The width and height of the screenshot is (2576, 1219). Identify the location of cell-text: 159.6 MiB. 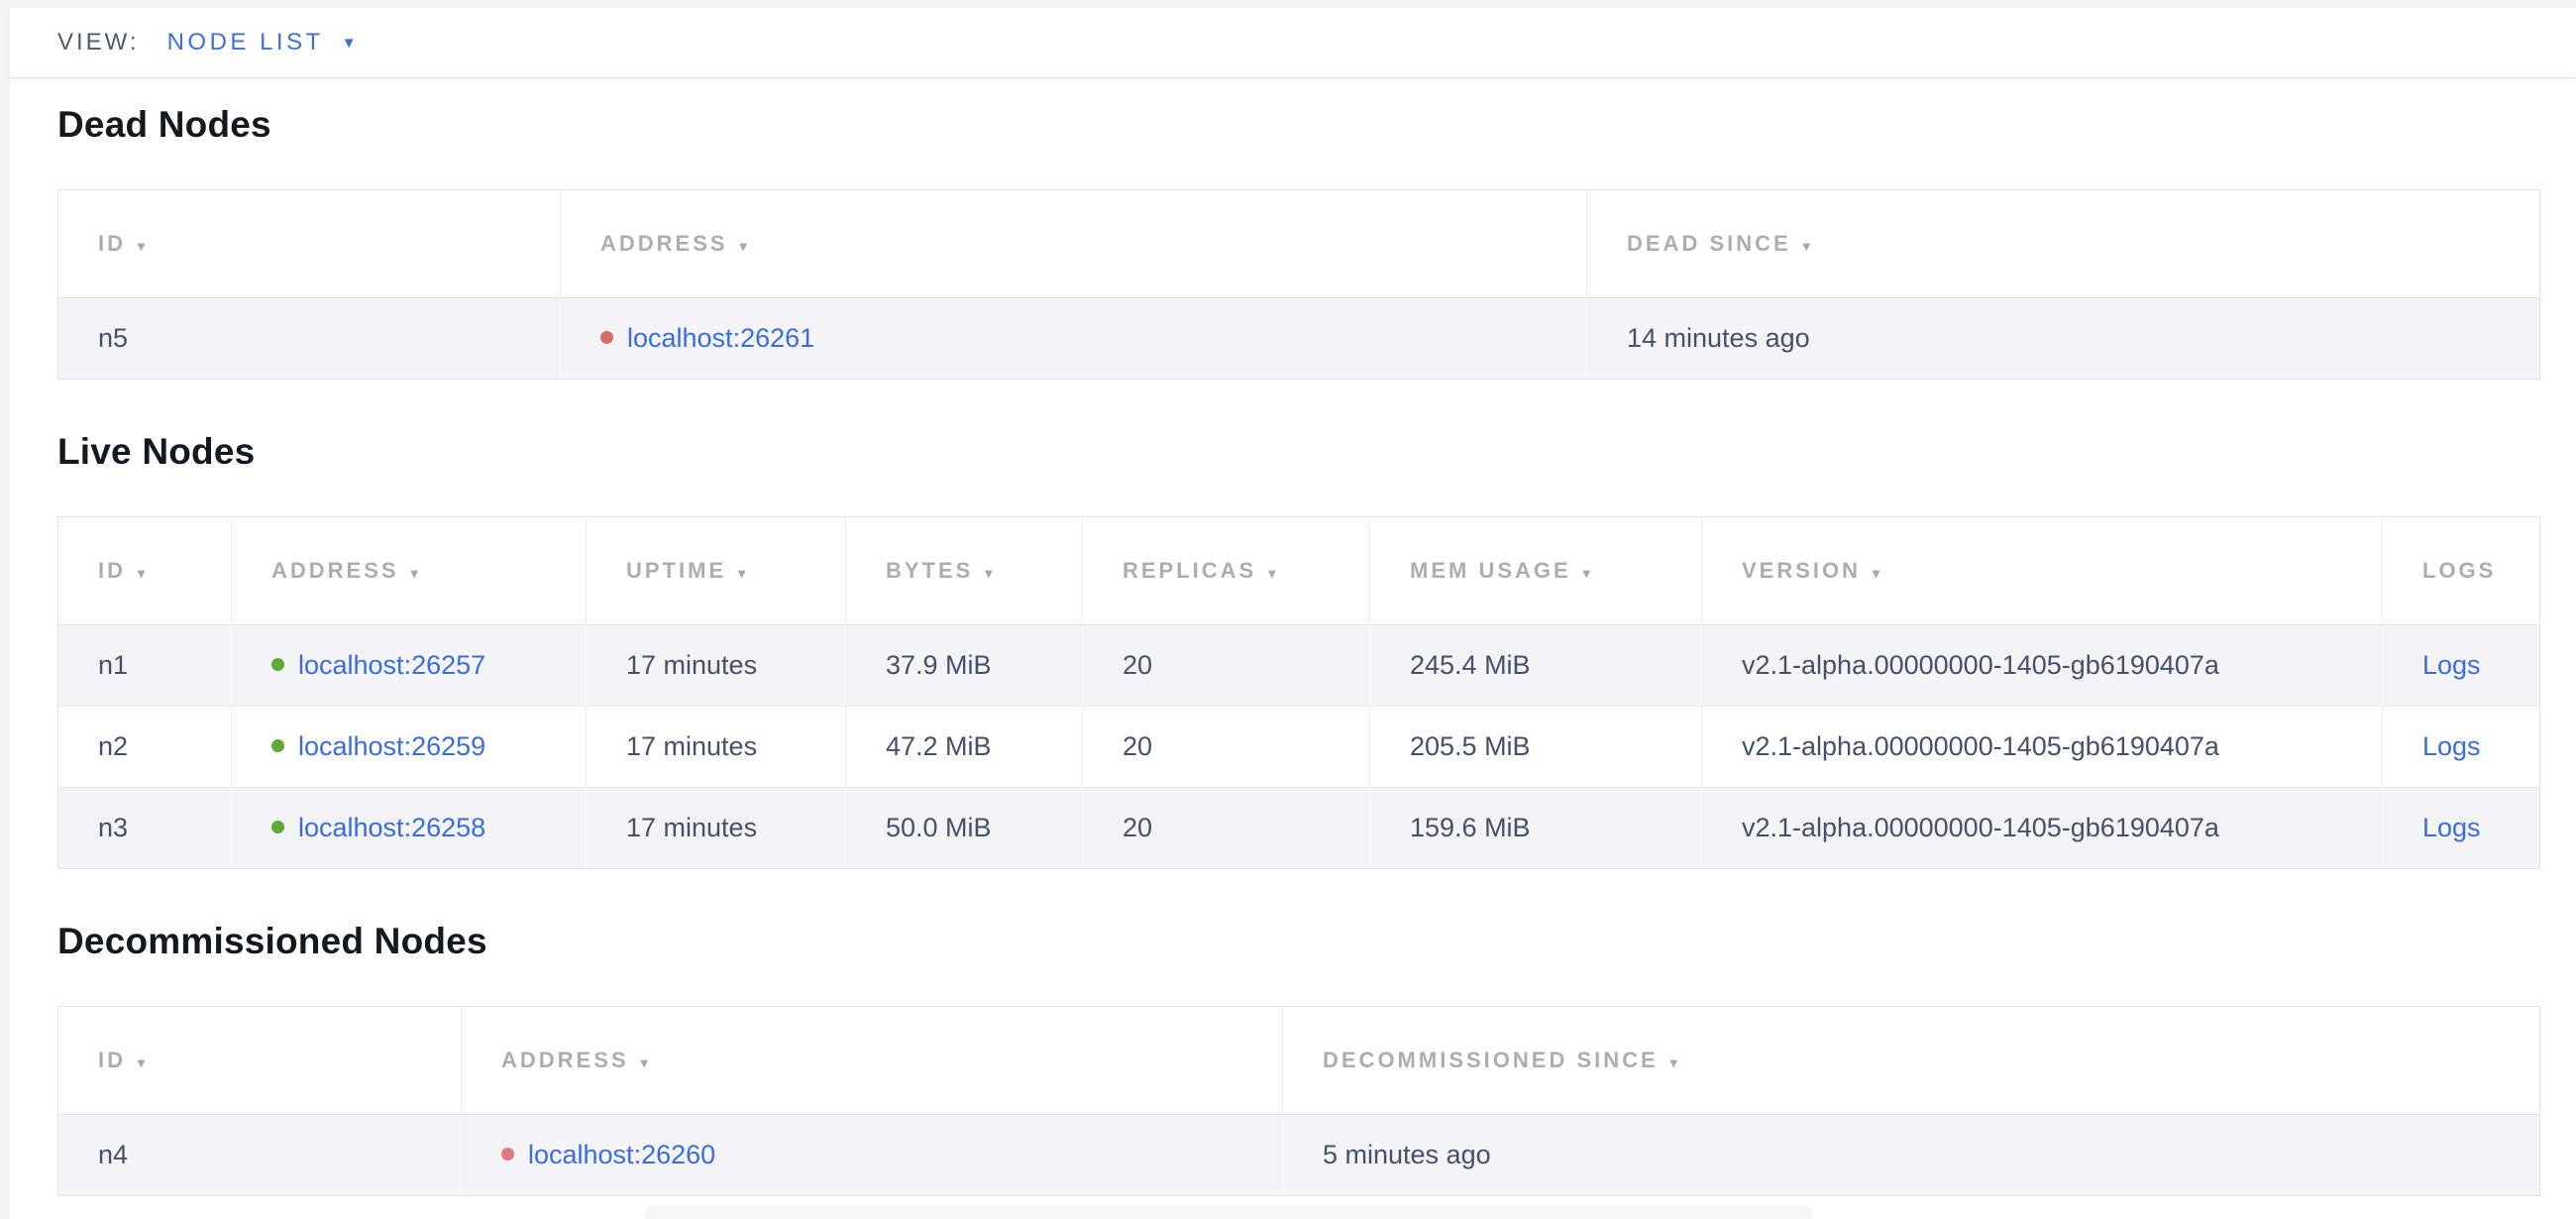
(1470, 828).